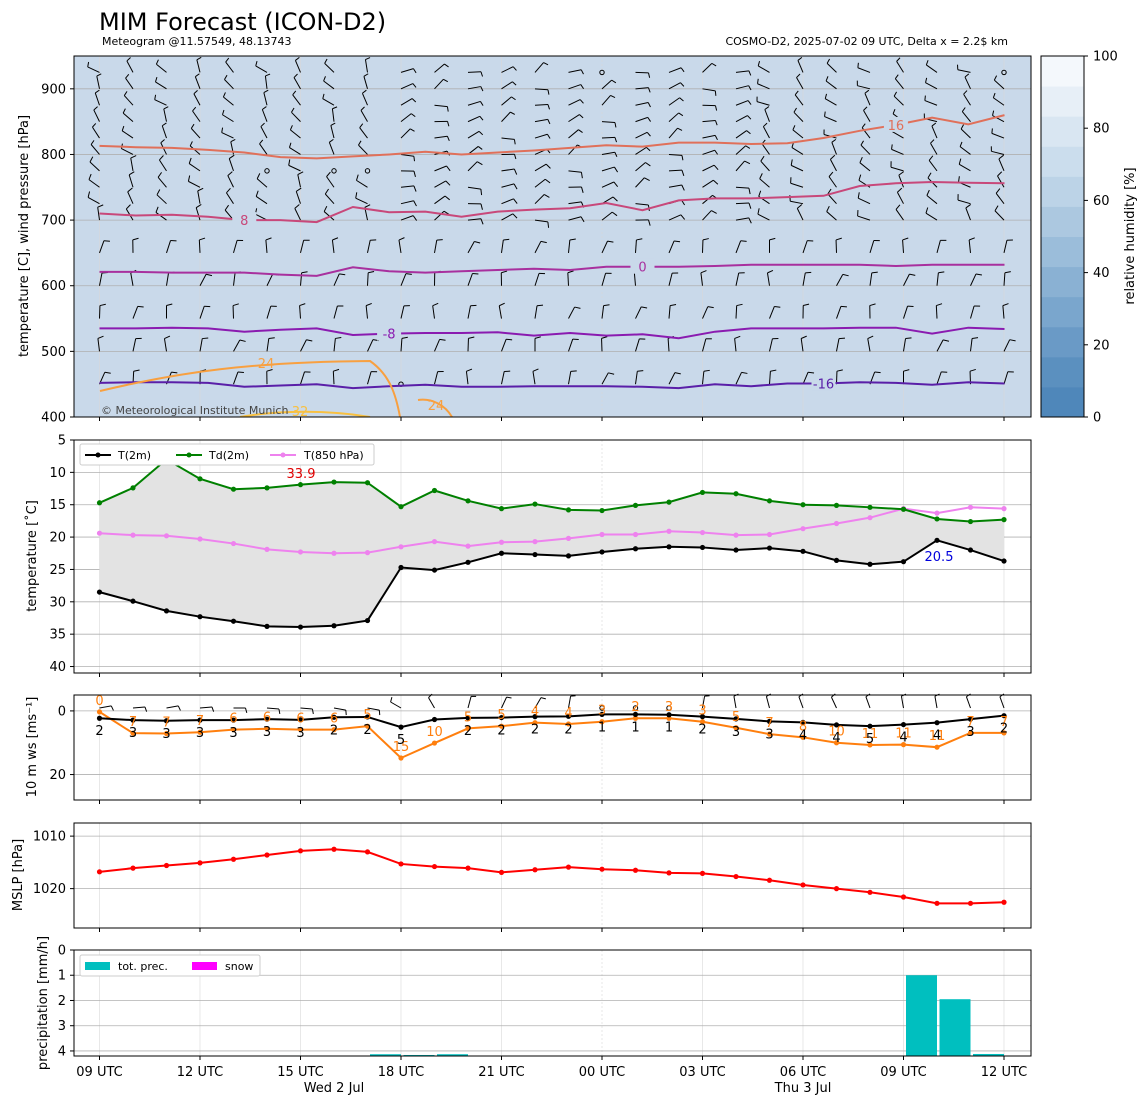 The height and width of the screenshot is (1105, 1148). I want to click on y-tick-label: 900, so click(53, 89).